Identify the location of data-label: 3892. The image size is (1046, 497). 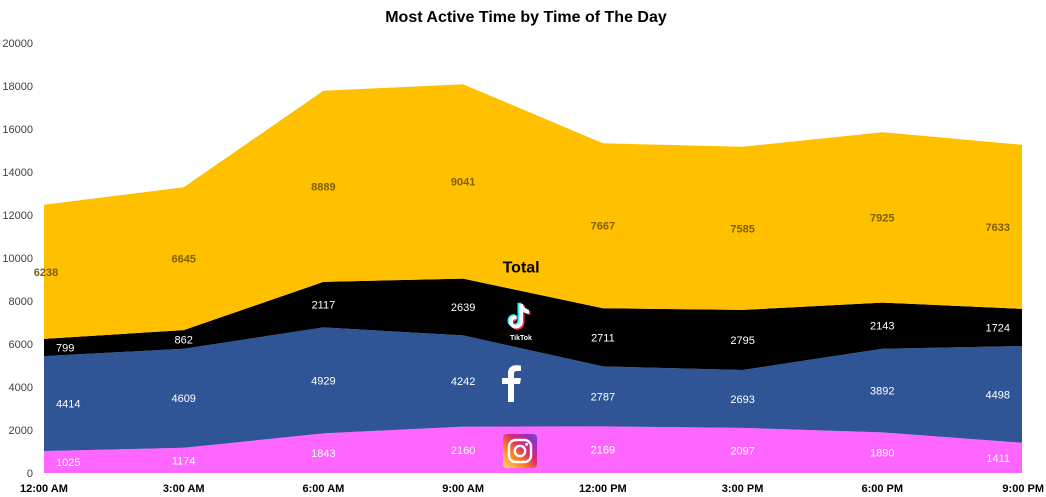
(882, 392).